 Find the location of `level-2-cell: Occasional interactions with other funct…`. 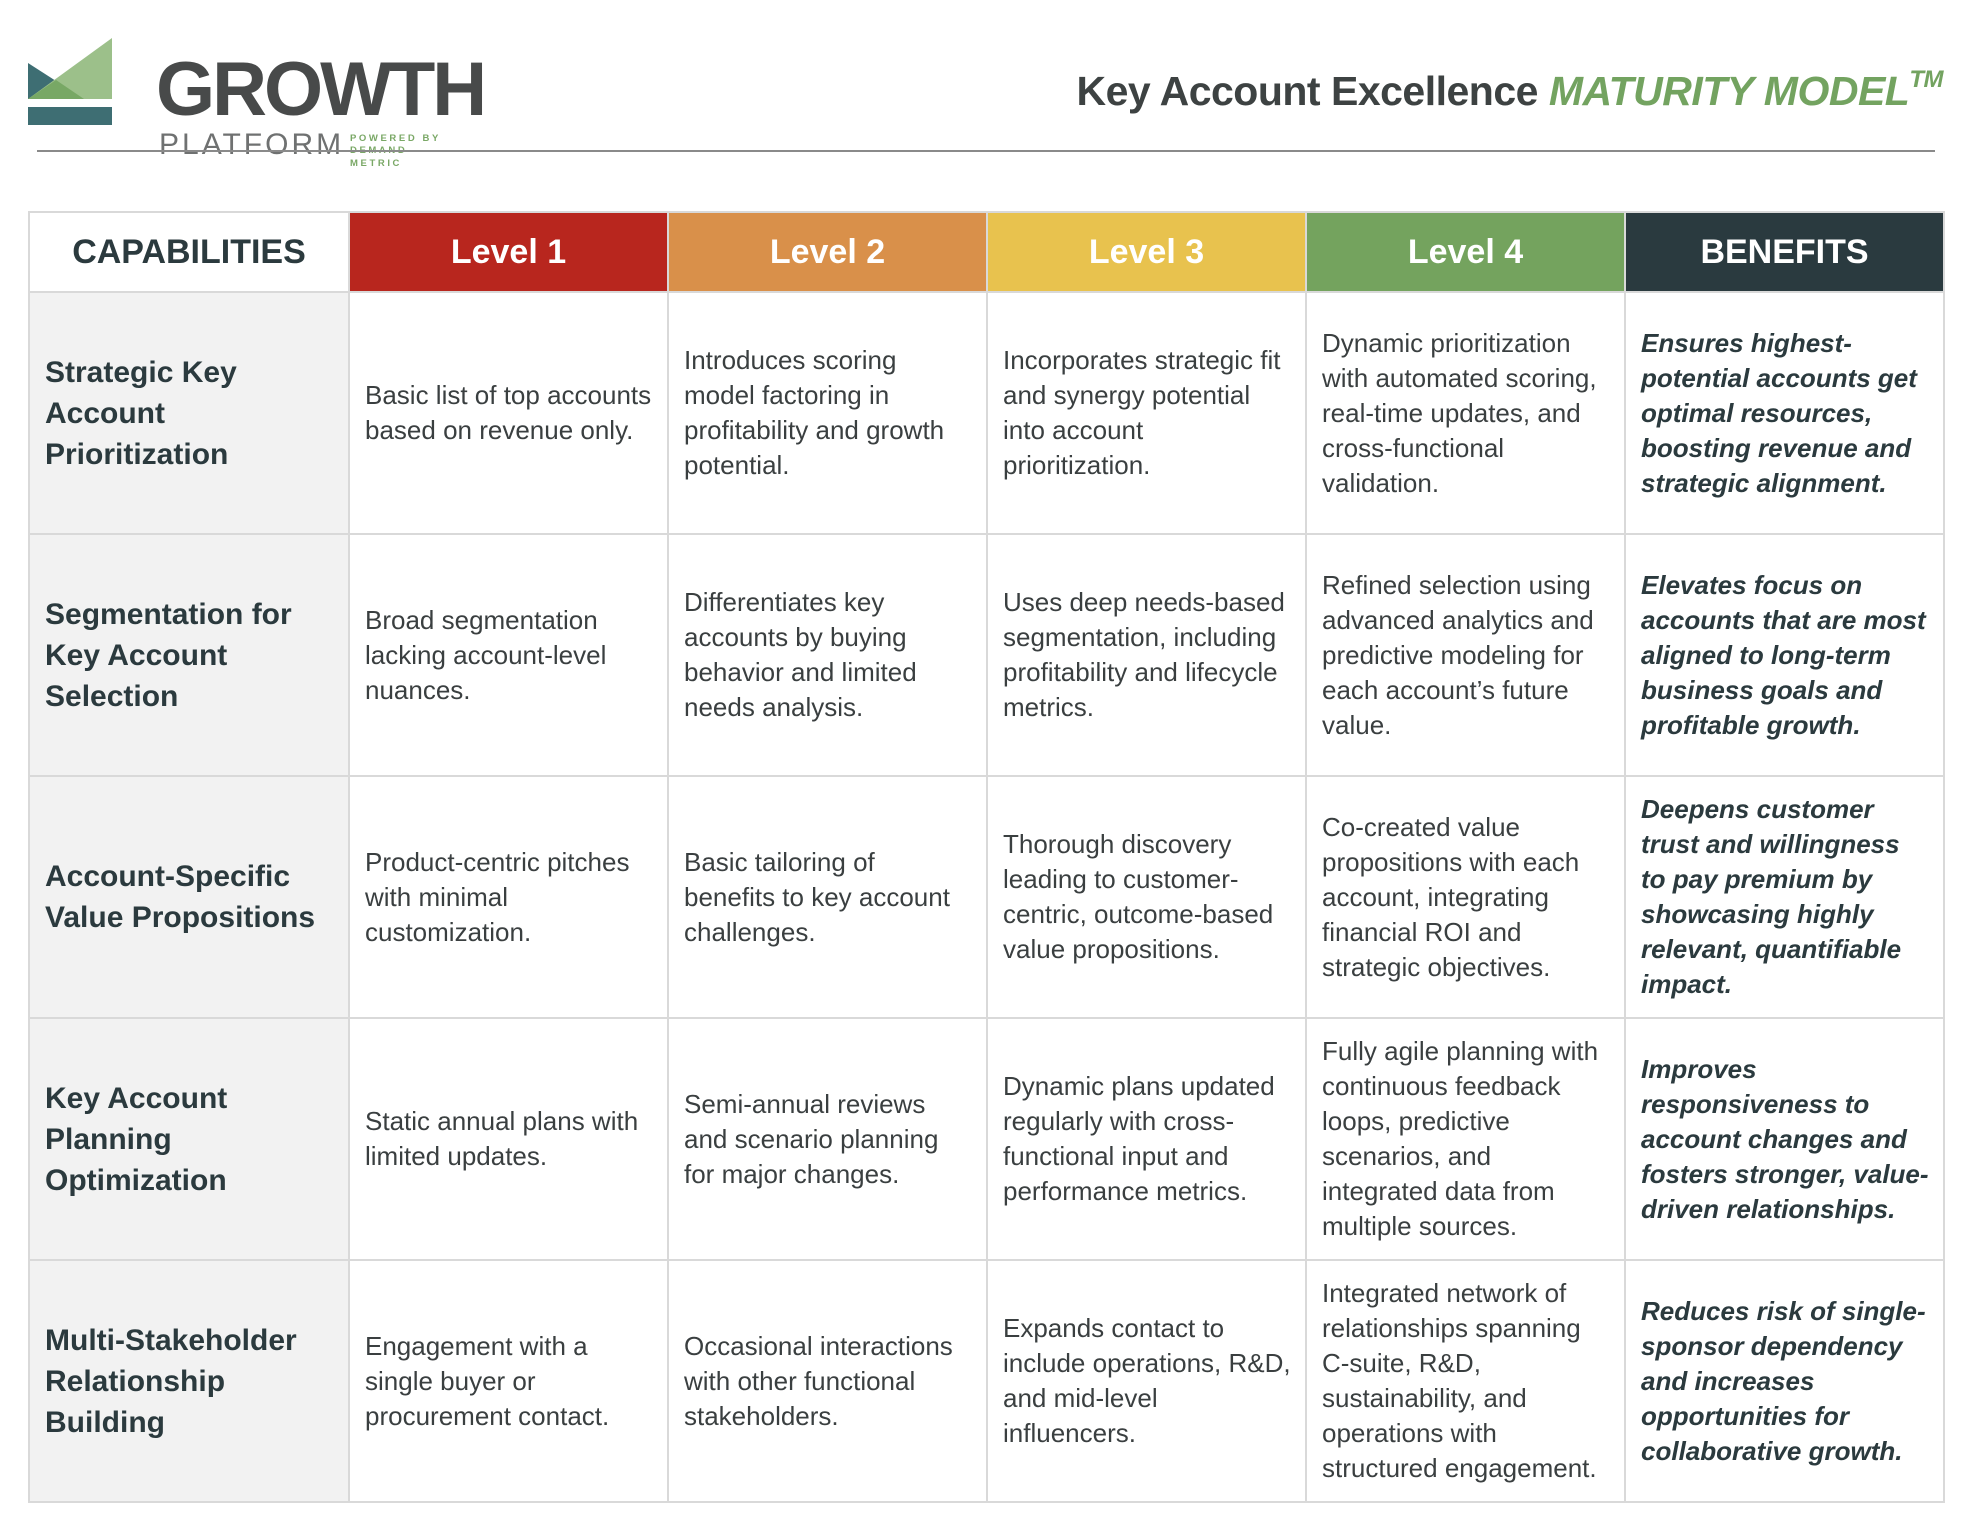

level-2-cell: Occasional interactions with other funct… is located at coordinates (827, 1381).